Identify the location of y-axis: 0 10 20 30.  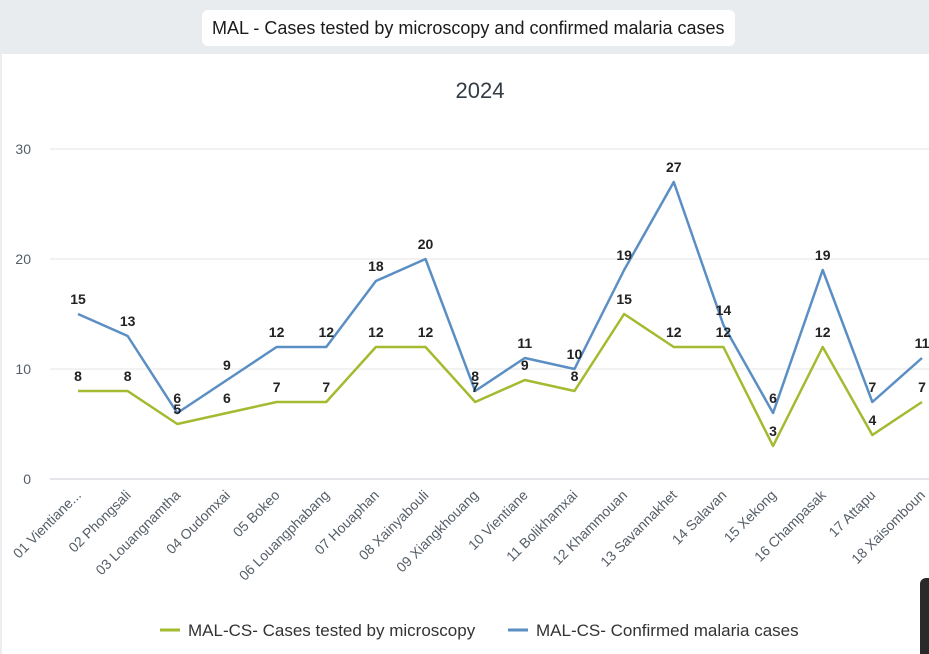
(23, 314).